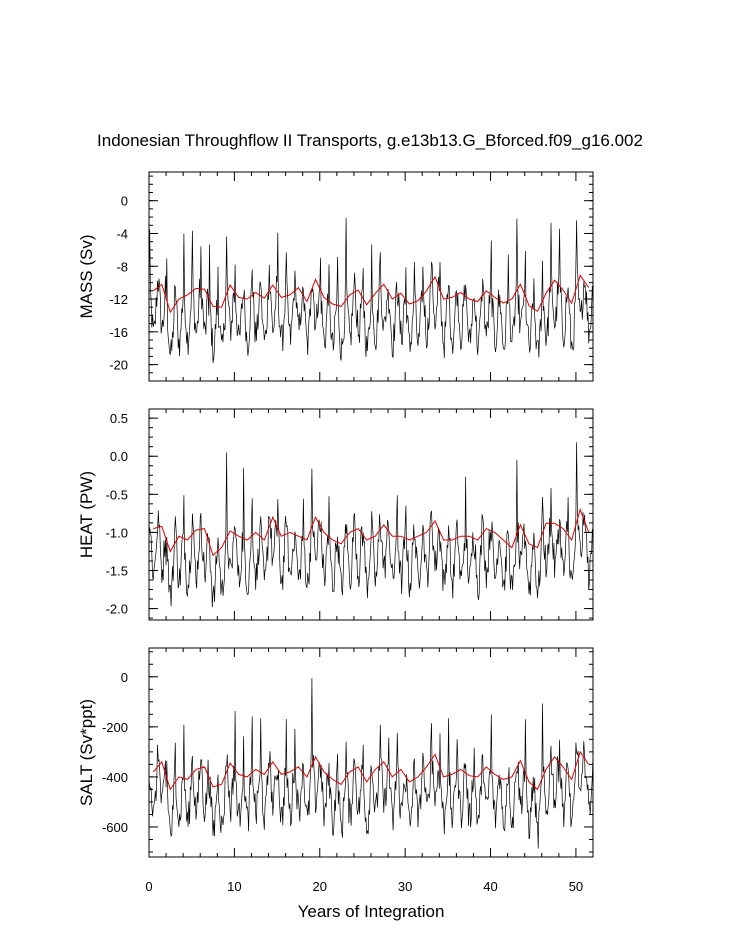 This screenshot has width=733, height=945. Describe the element at coordinates (234, 886) in the screenshot. I see `x-tick-label: 10` at that location.